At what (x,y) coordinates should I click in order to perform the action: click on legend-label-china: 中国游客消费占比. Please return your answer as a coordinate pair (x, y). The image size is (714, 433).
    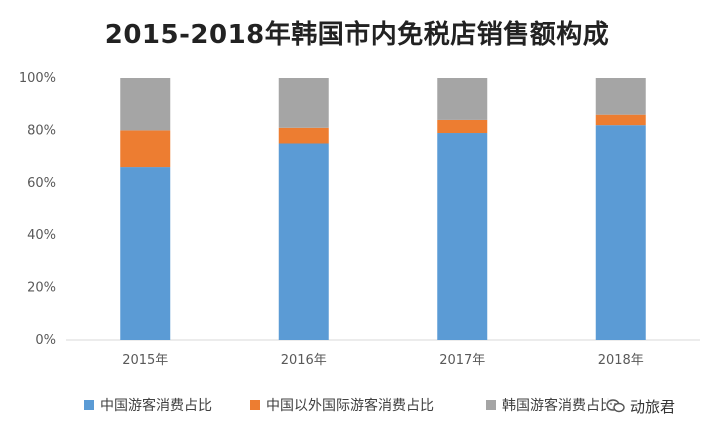
    Looking at the image, I should click on (156, 406).